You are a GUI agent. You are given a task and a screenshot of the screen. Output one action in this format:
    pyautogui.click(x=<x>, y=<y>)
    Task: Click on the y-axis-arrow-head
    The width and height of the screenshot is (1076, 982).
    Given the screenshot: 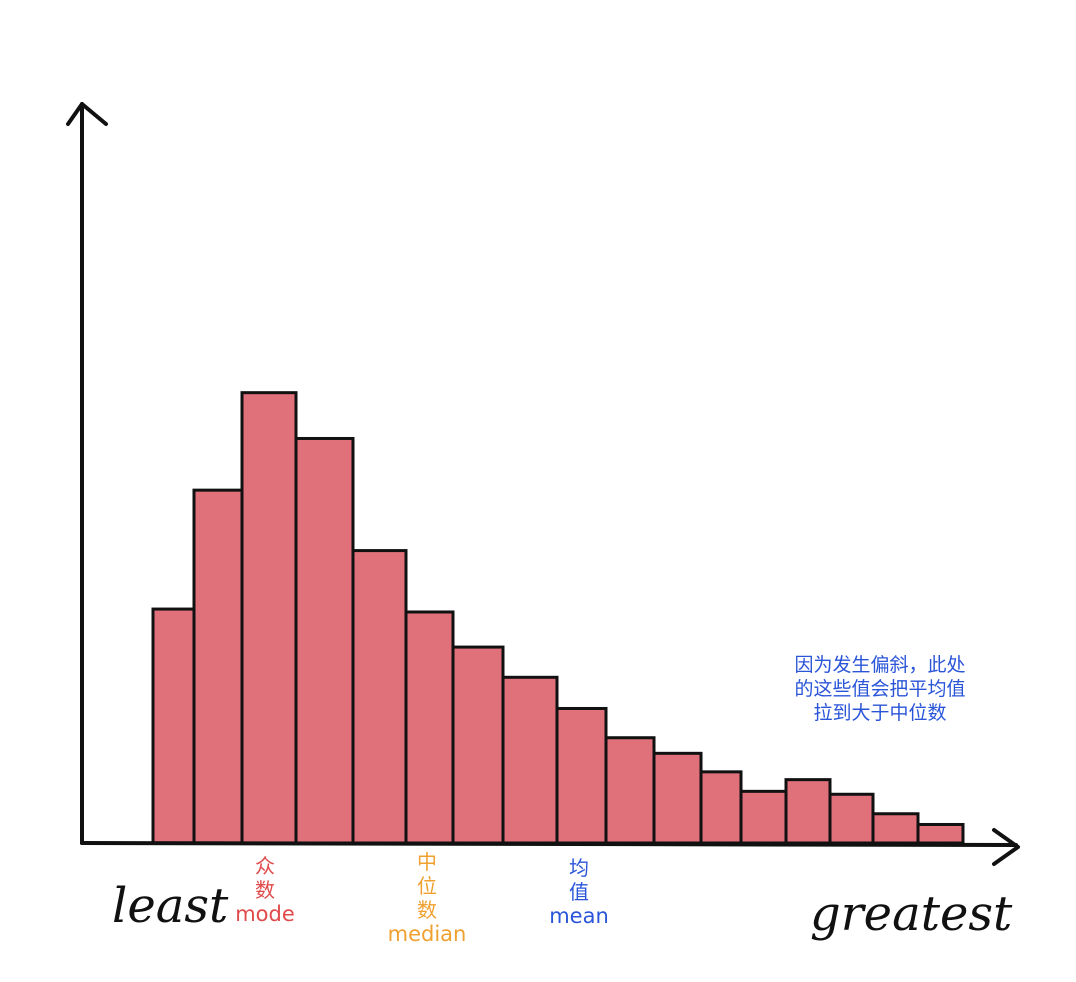 What is the action you would take?
    pyautogui.click(x=87, y=114)
    